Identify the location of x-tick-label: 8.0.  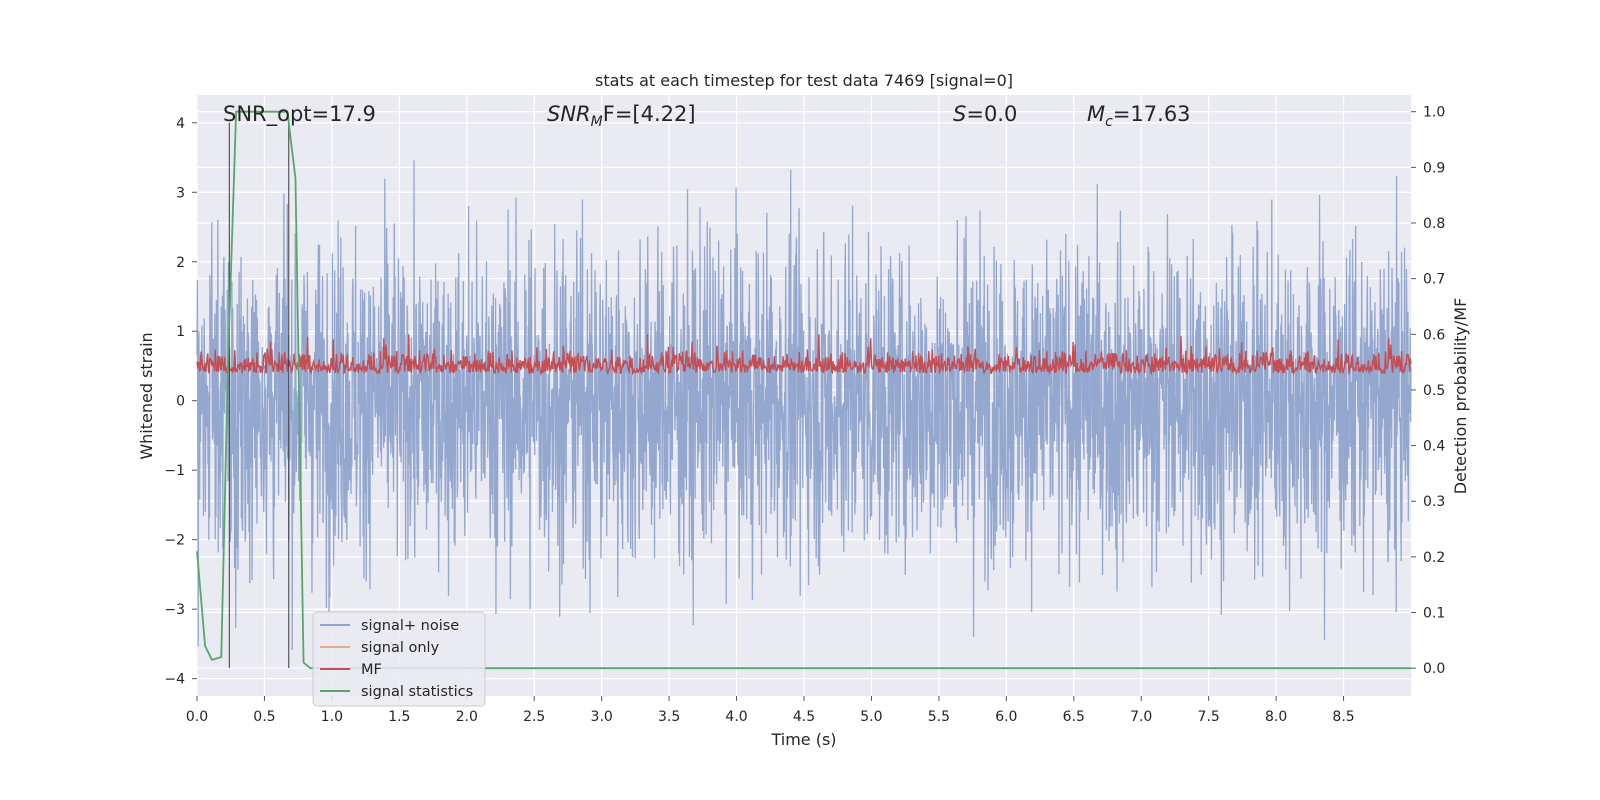
(1276, 717).